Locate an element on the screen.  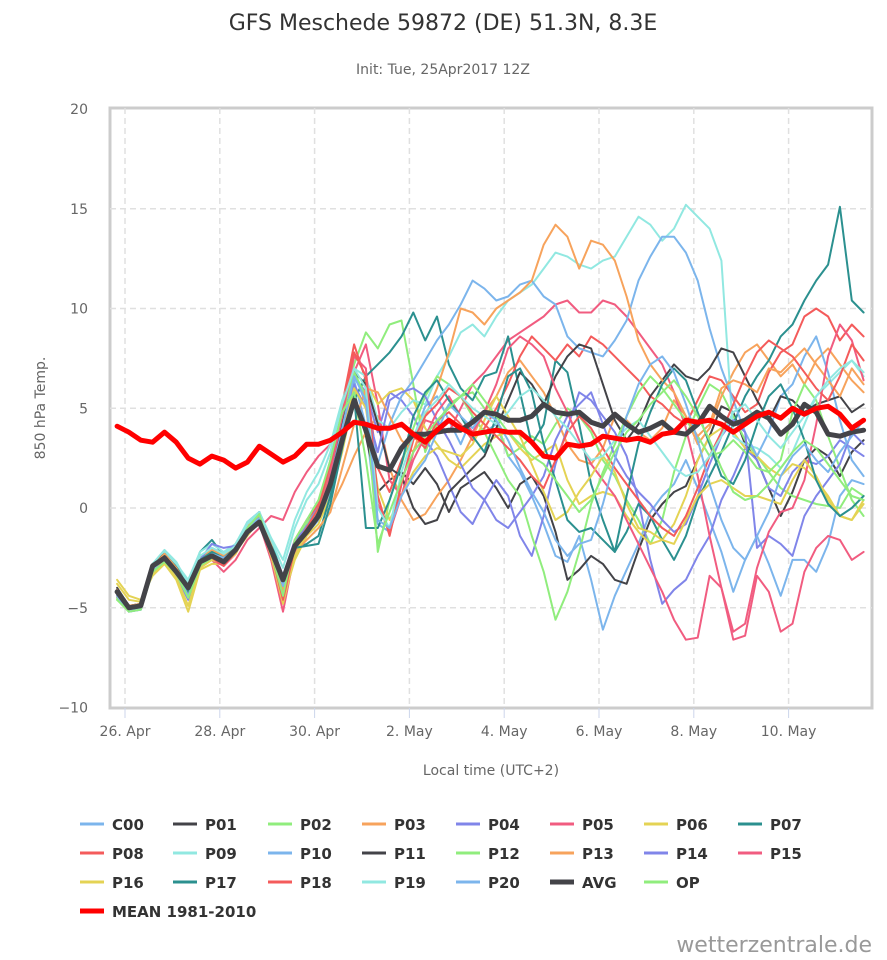
legend-item-p14: P14 is located at coordinates (676, 854).